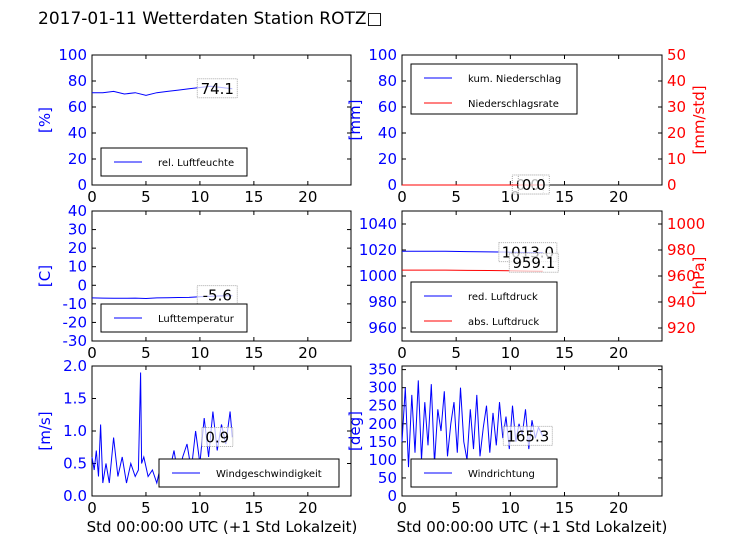 This screenshot has height=552, width=736. Describe the element at coordinates (75, 496) in the screenshot. I see `y-tick-label: 0.0` at that location.